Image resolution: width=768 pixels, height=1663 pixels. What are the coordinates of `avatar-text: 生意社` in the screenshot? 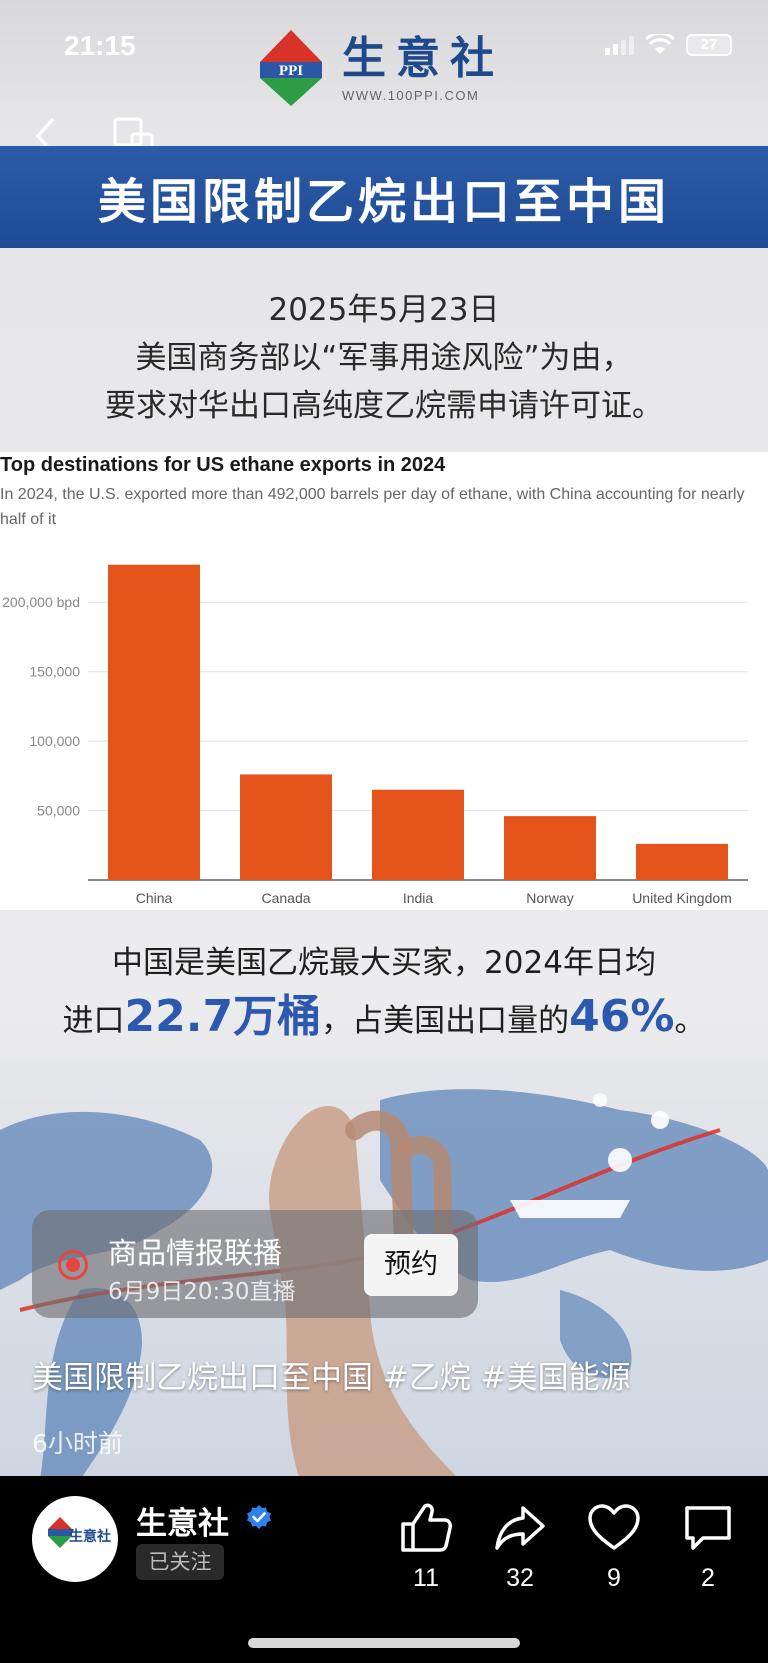 It's located at (90, 1536).